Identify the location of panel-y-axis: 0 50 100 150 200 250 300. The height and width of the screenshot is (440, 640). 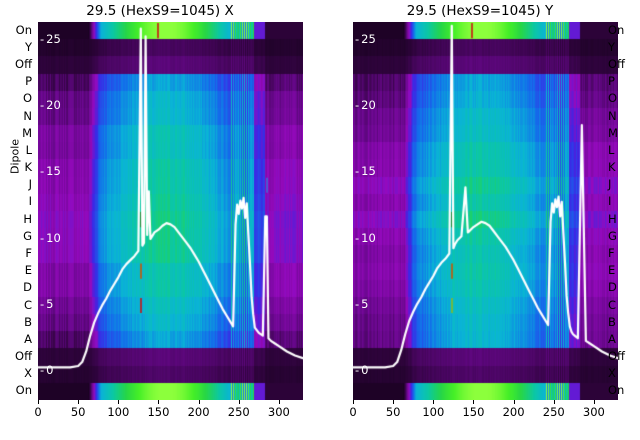
(483, 419).